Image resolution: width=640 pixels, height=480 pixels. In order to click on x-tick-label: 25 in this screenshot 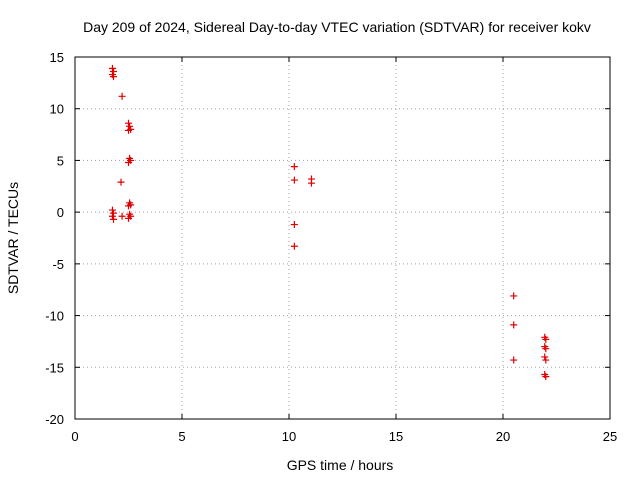, I will do `click(610, 436)`.